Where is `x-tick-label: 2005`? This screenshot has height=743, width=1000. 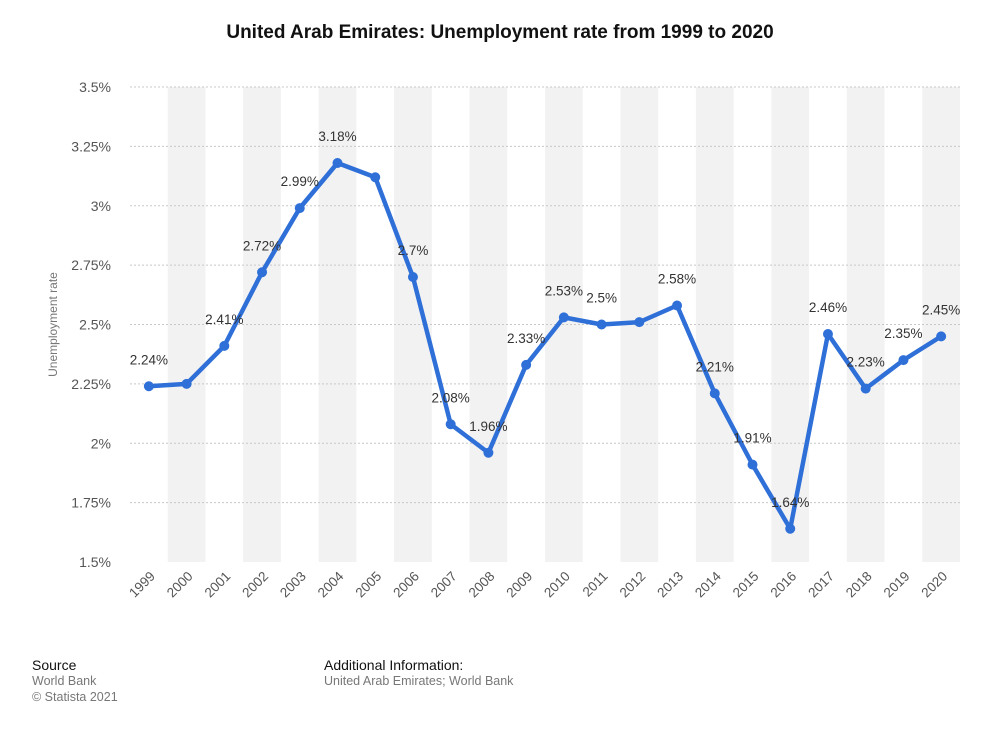
x-tick-label: 2005 is located at coordinates (368, 585).